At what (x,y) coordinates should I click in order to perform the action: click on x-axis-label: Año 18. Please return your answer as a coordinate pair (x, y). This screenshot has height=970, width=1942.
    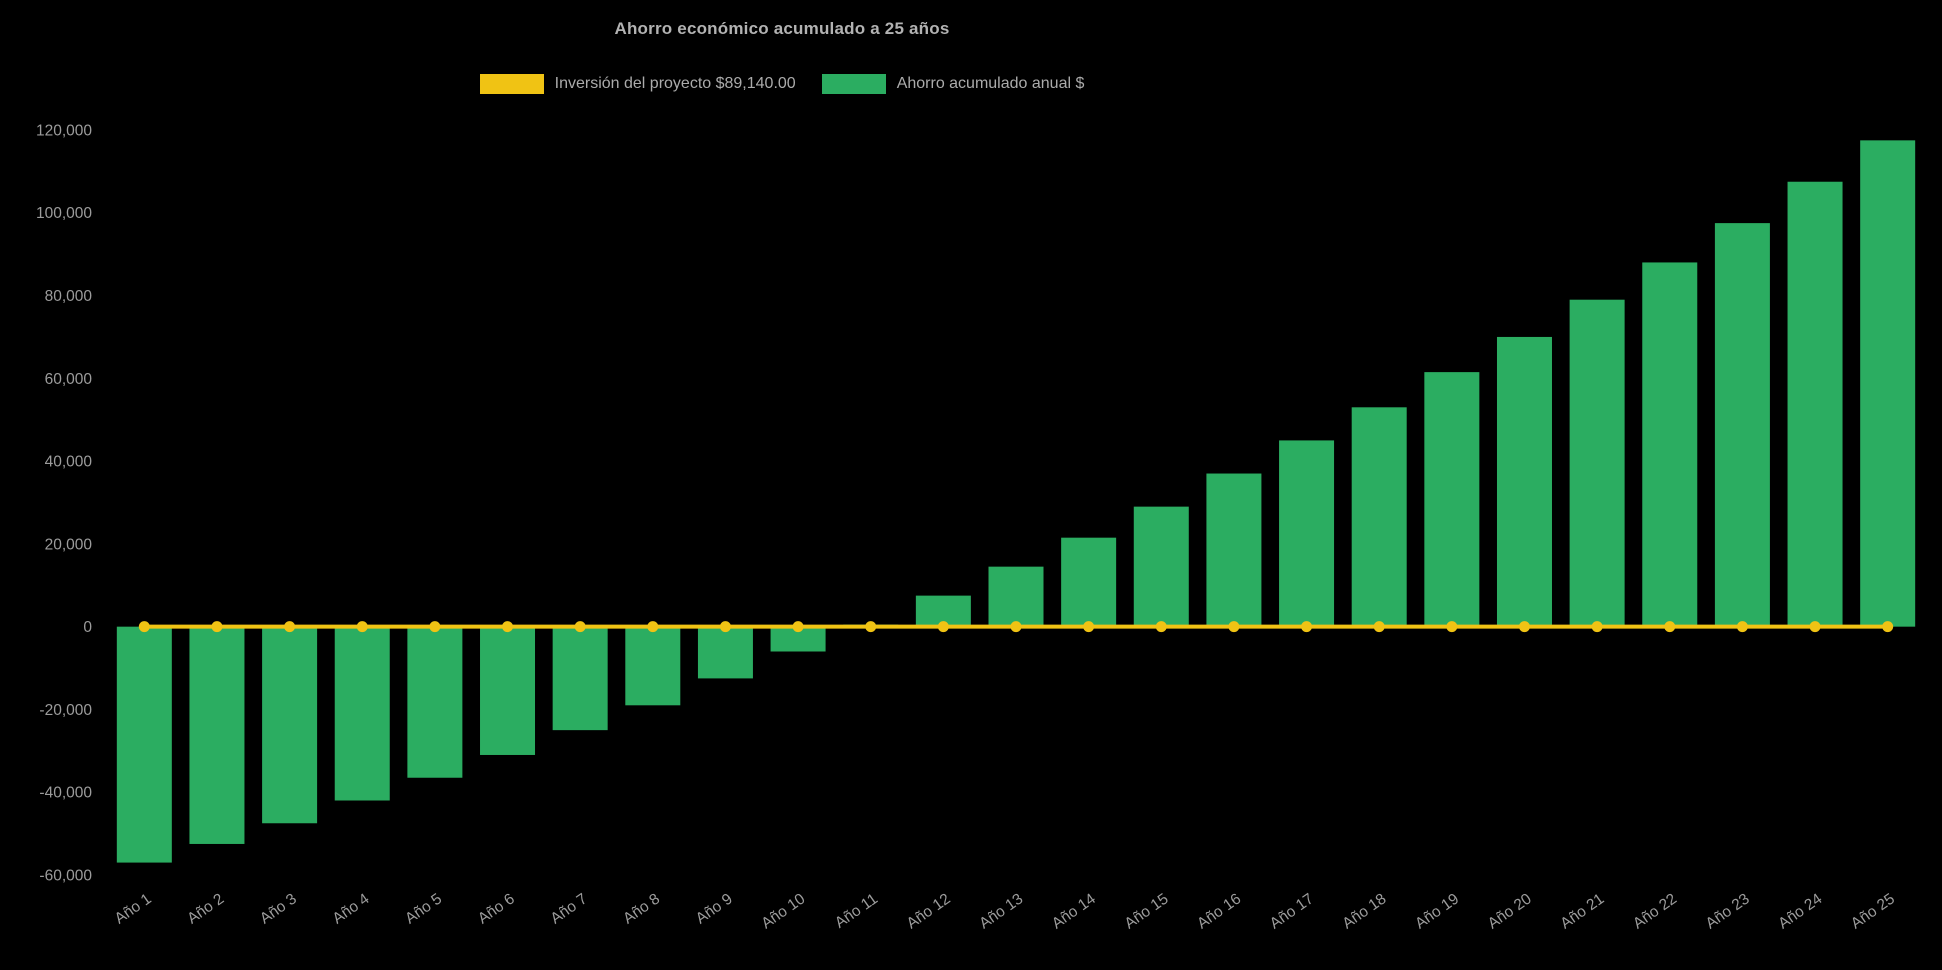
    Looking at the image, I should click on (1364, 911).